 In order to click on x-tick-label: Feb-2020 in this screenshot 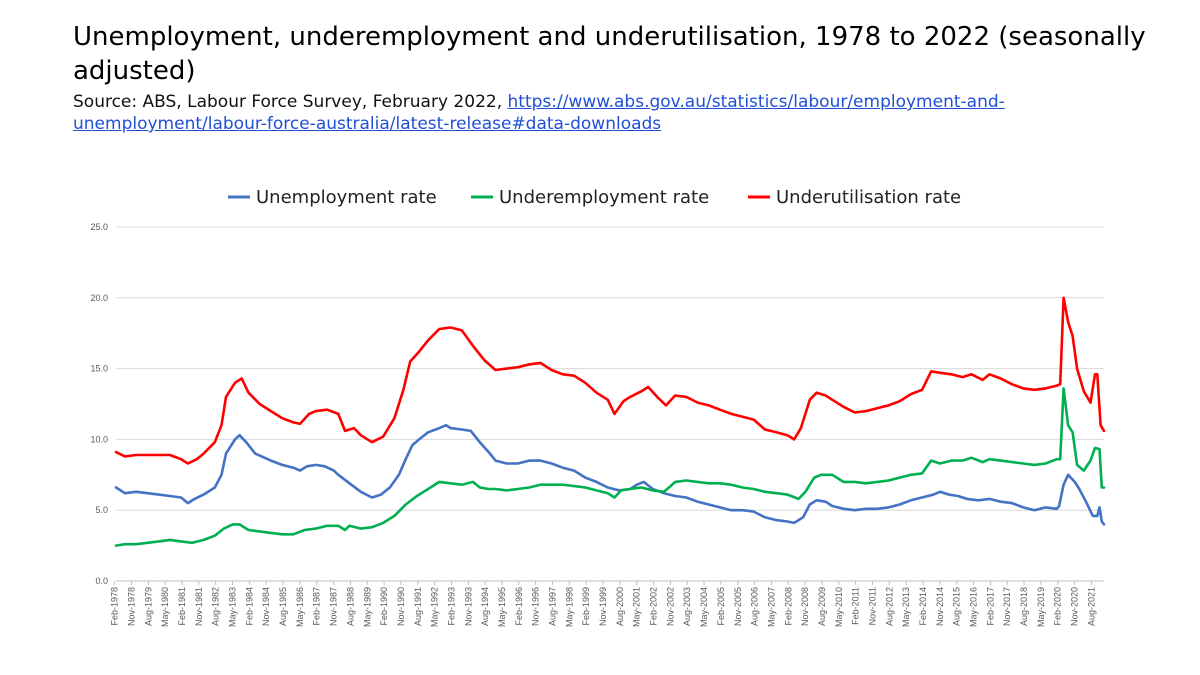, I will do `click(1058, 606)`.